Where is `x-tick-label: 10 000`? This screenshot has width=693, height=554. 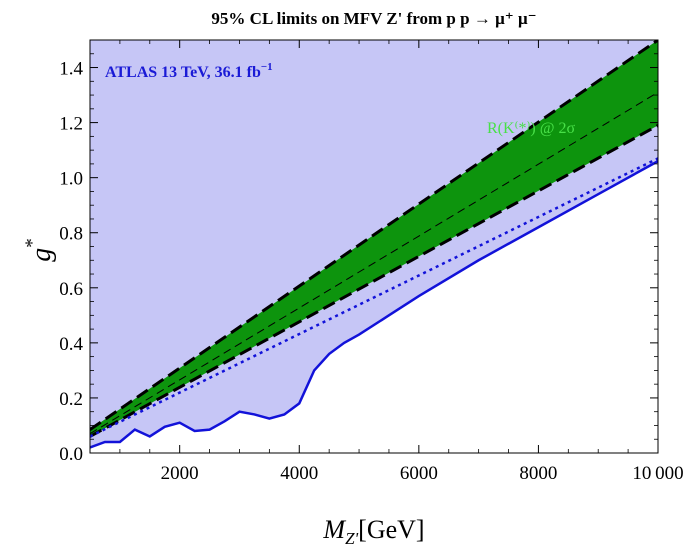 x-tick-label: 10 000 is located at coordinates (657, 473).